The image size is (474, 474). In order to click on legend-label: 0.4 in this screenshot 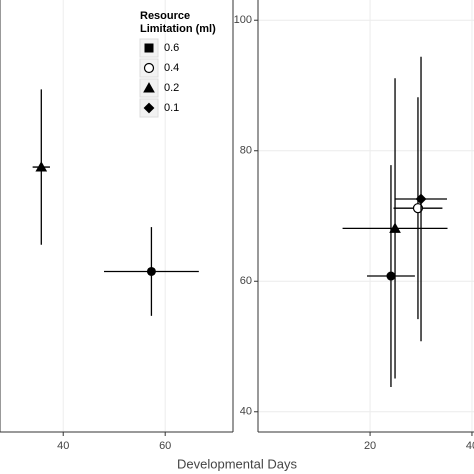, I will do `click(171, 68)`.